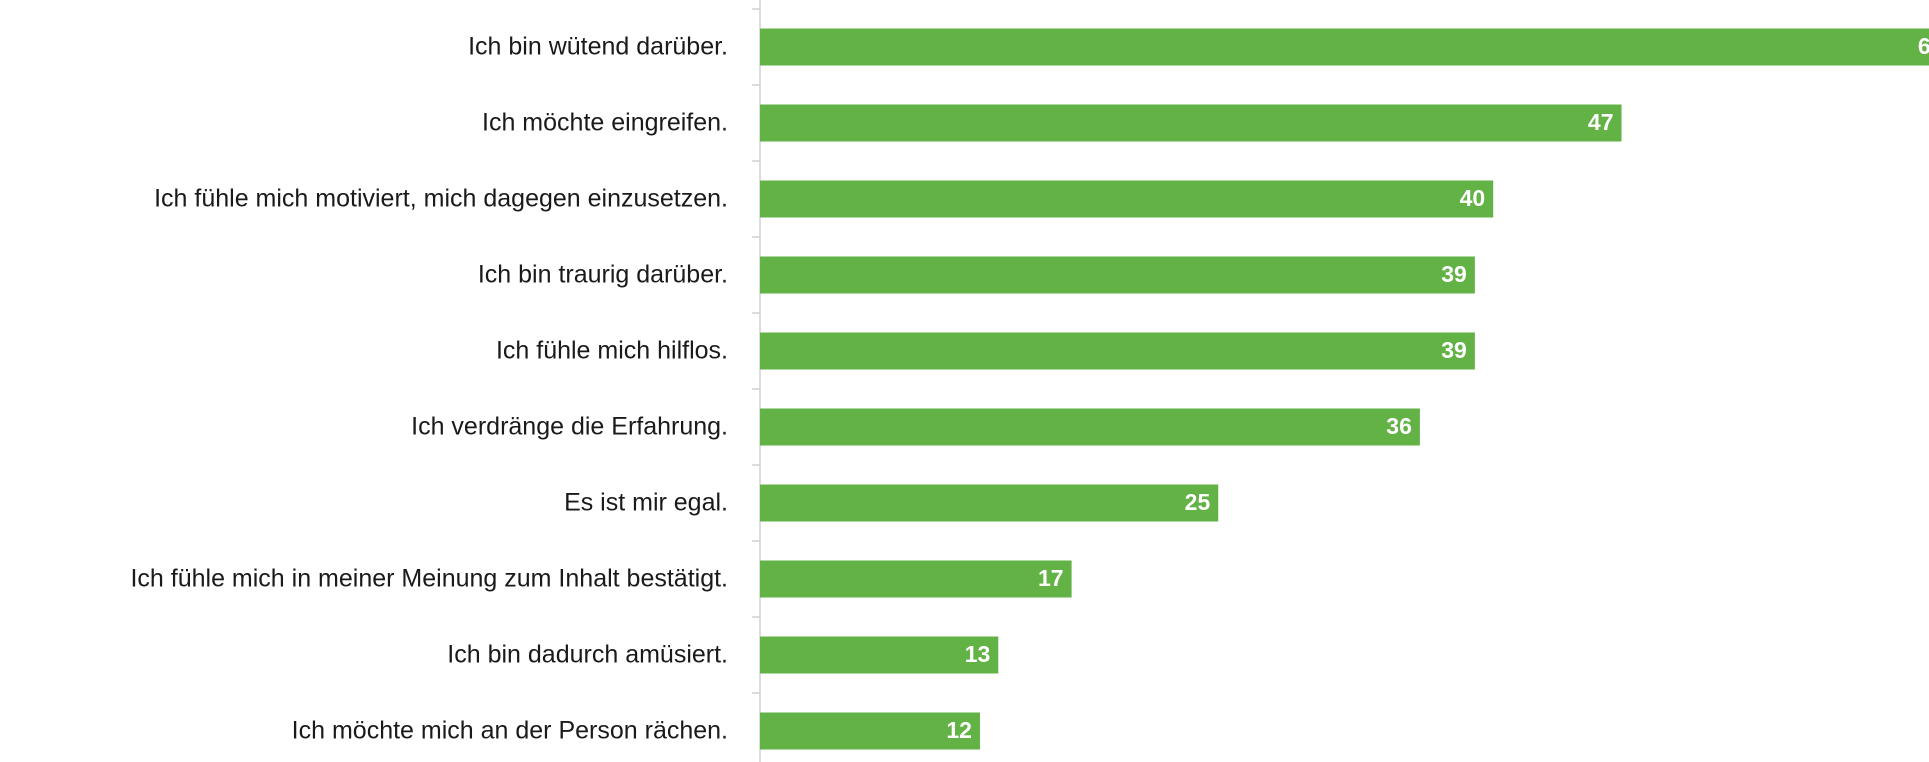 The width and height of the screenshot is (1929, 762). What do you see at coordinates (1198, 502) in the screenshot?
I see `value-label: 25` at bounding box center [1198, 502].